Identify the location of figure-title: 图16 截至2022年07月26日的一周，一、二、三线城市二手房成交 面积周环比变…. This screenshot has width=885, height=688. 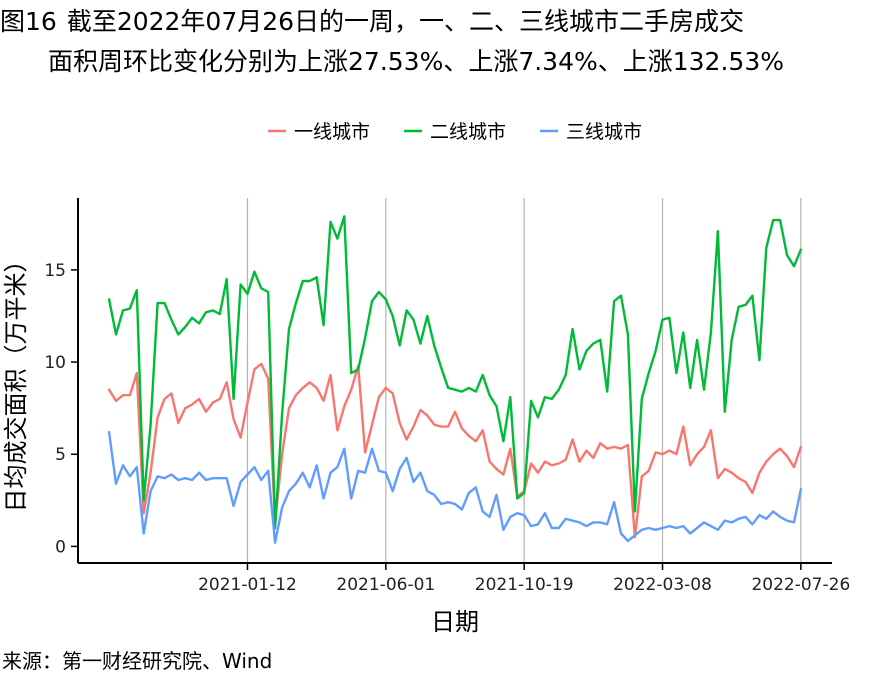
(442, 42).